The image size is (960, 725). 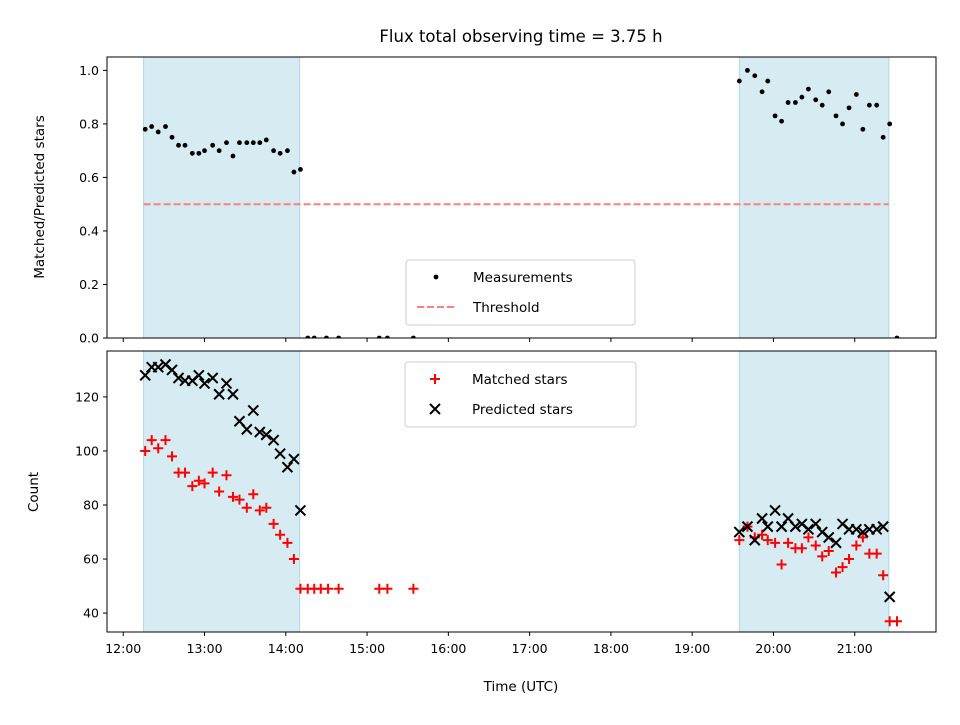 What do you see at coordinates (40, 196) in the screenshot?
I see `top-y-axis-label: Matched/Predicted stars` at bounding box center [40, 196].